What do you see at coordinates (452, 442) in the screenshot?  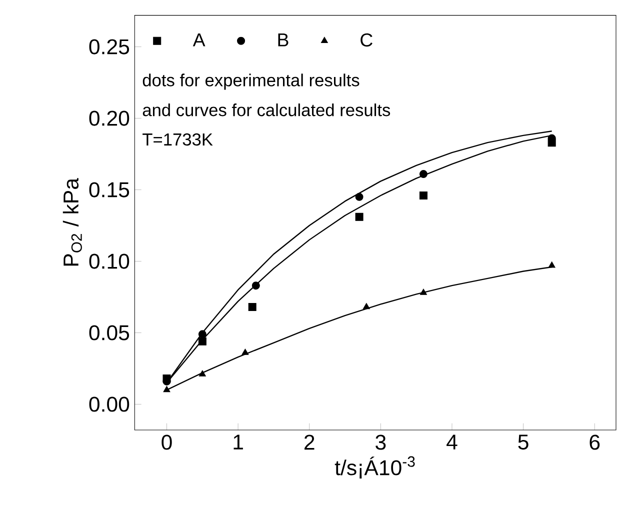 I see `x-tick-label: 4` at bounding box center [452, 442].